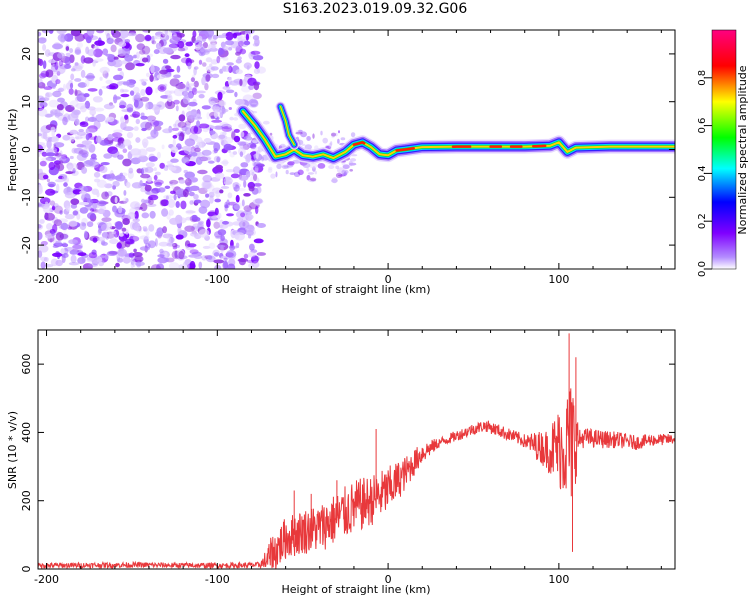 The width and height of the screenshot is (750, 600). Describe the element at coordinates (558, 279) in the screenshot. I see `x-tick-label: 100` at that location.